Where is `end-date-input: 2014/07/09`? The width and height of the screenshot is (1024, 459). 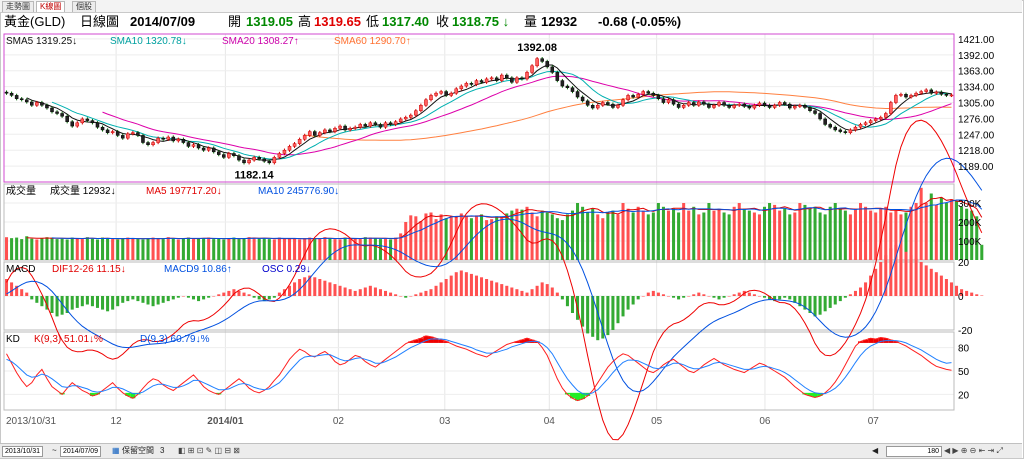 end-date-input: 2014/07/09 is located at coordinates (81, 451).